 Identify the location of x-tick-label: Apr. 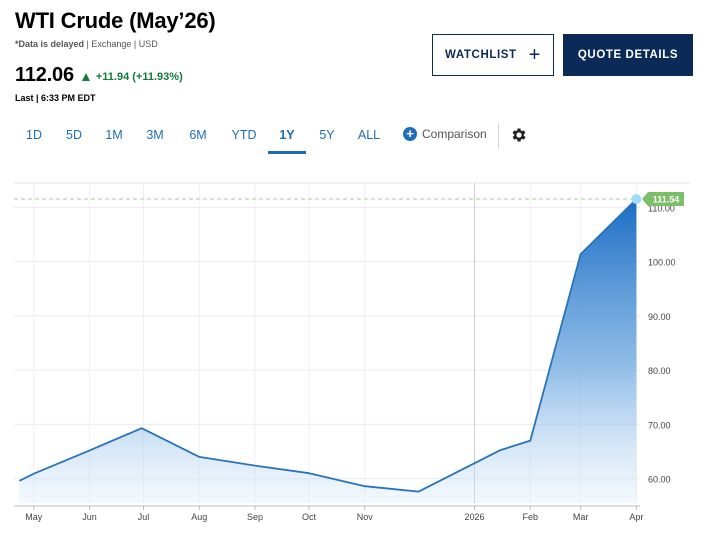
(636, 517).